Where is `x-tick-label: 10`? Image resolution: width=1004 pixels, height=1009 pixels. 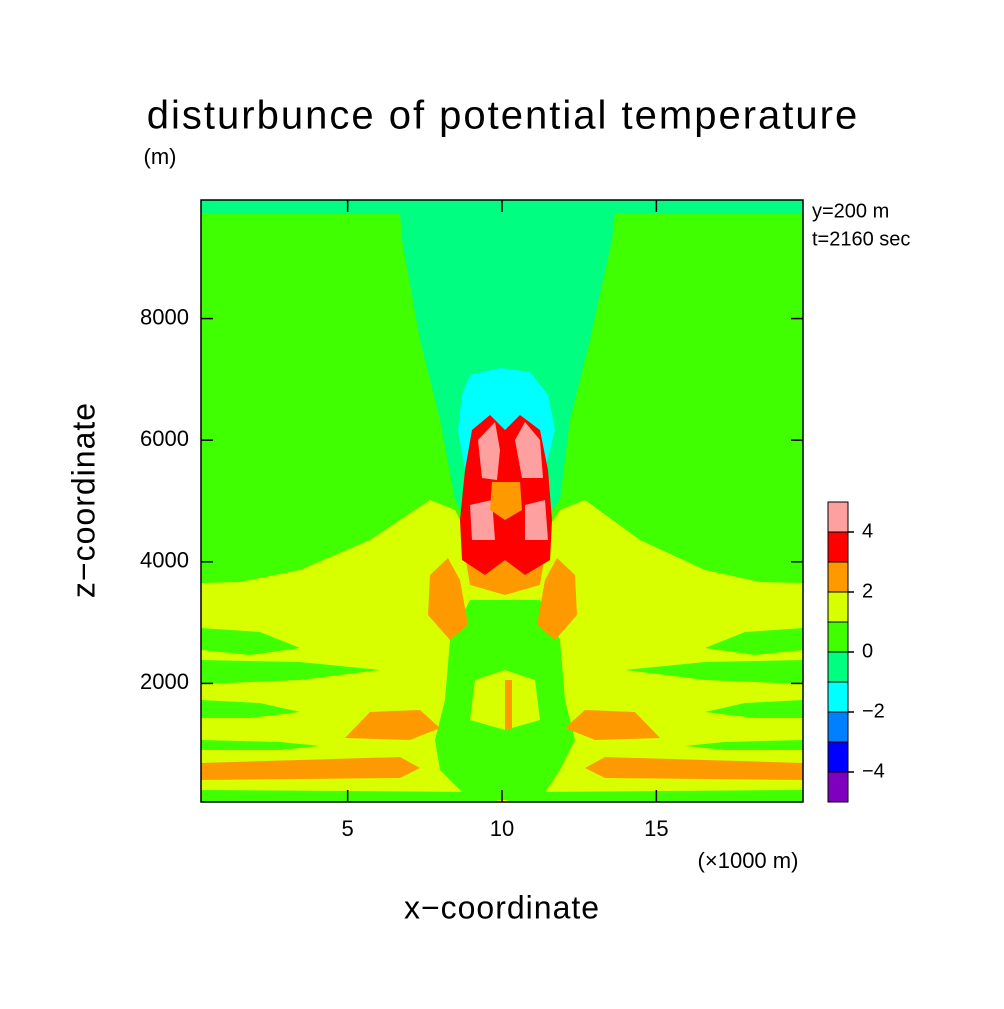
x-tick-label: 10 is located at coordinates (502, 828).